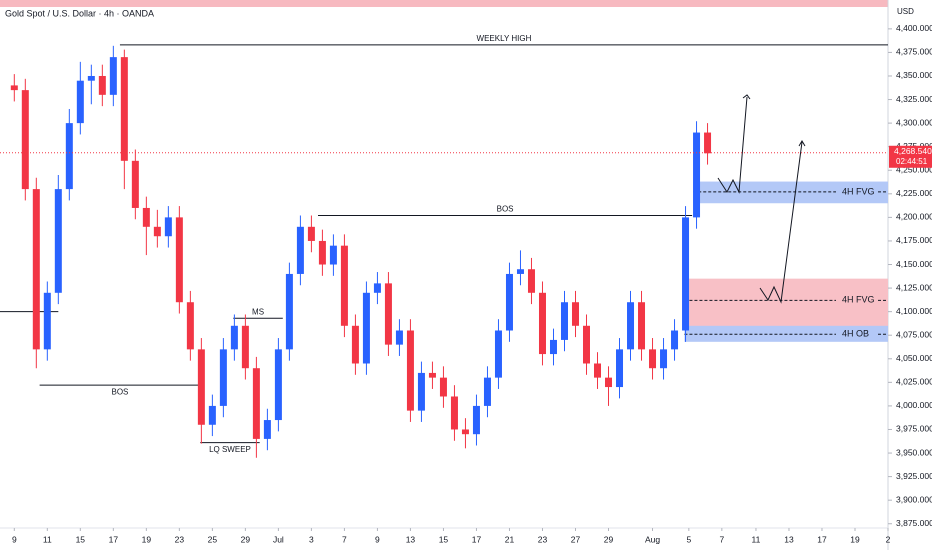 This screenshot has height=550, width=932. Describe the element at coordinates (278, 539) in the screenshot. I see `x-tick-label: Jul` at that location.